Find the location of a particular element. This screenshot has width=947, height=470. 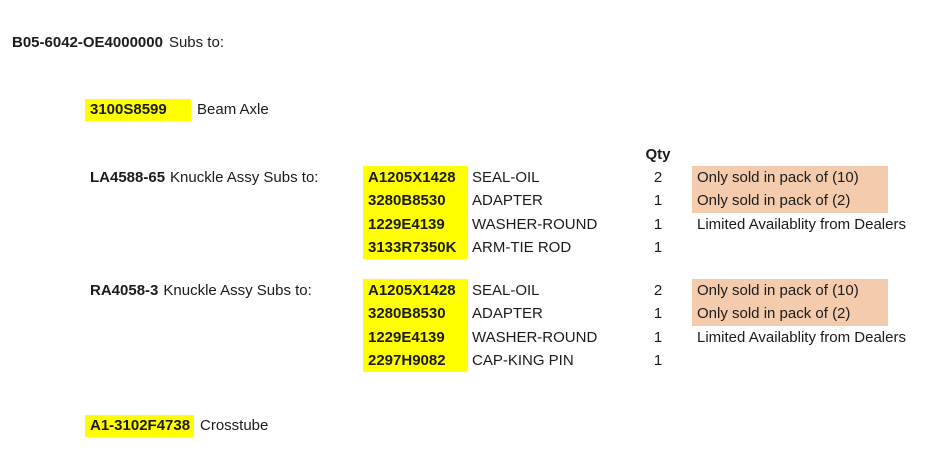

part-description-cell: CAP-KING PIN is located at coordinates (523, 360).